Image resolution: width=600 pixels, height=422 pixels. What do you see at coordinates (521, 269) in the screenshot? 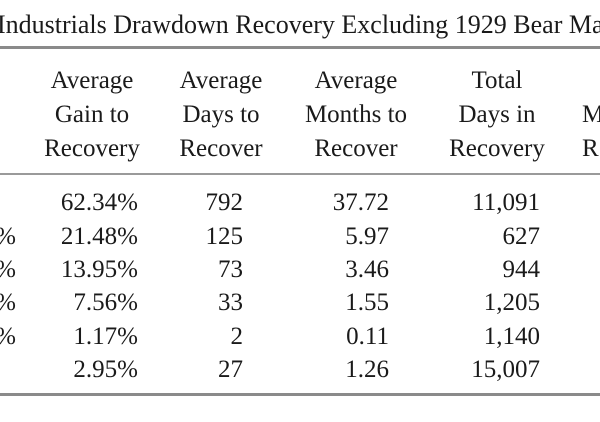
I see `cell-total-days: 944` at bounding box center [521, 269].